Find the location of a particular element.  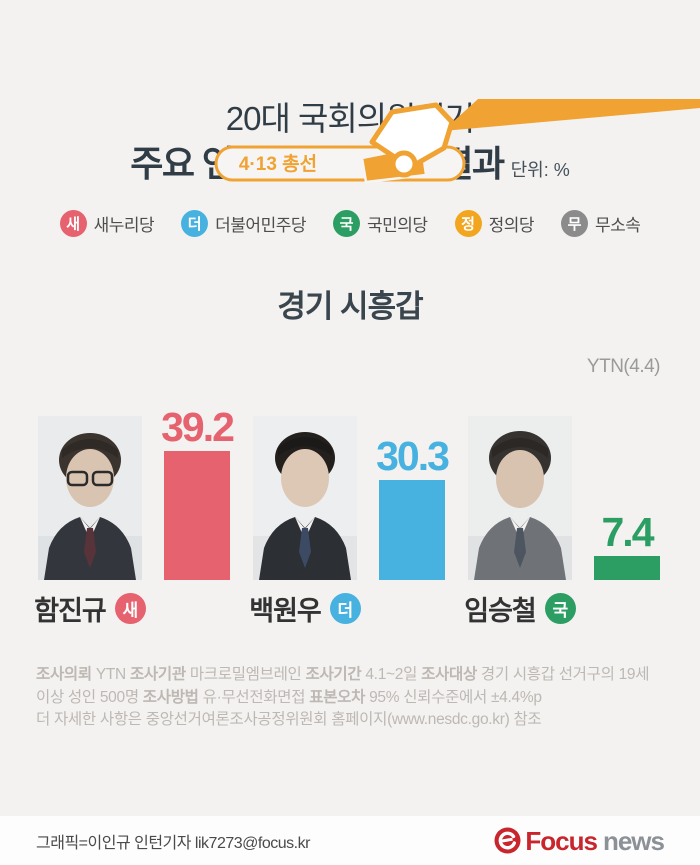

candidate-column-2: 30.3 백원우 더 is located at coordinates (349, 522).